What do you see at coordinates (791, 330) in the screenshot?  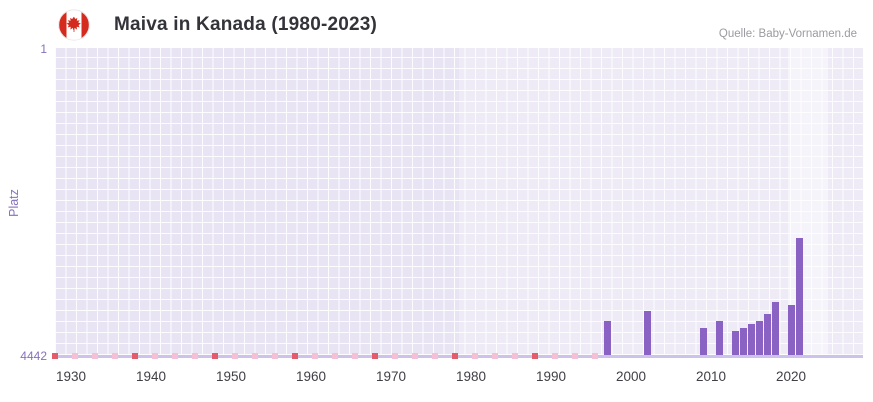 I see `bar-2020` at bounding box center [791, 330].